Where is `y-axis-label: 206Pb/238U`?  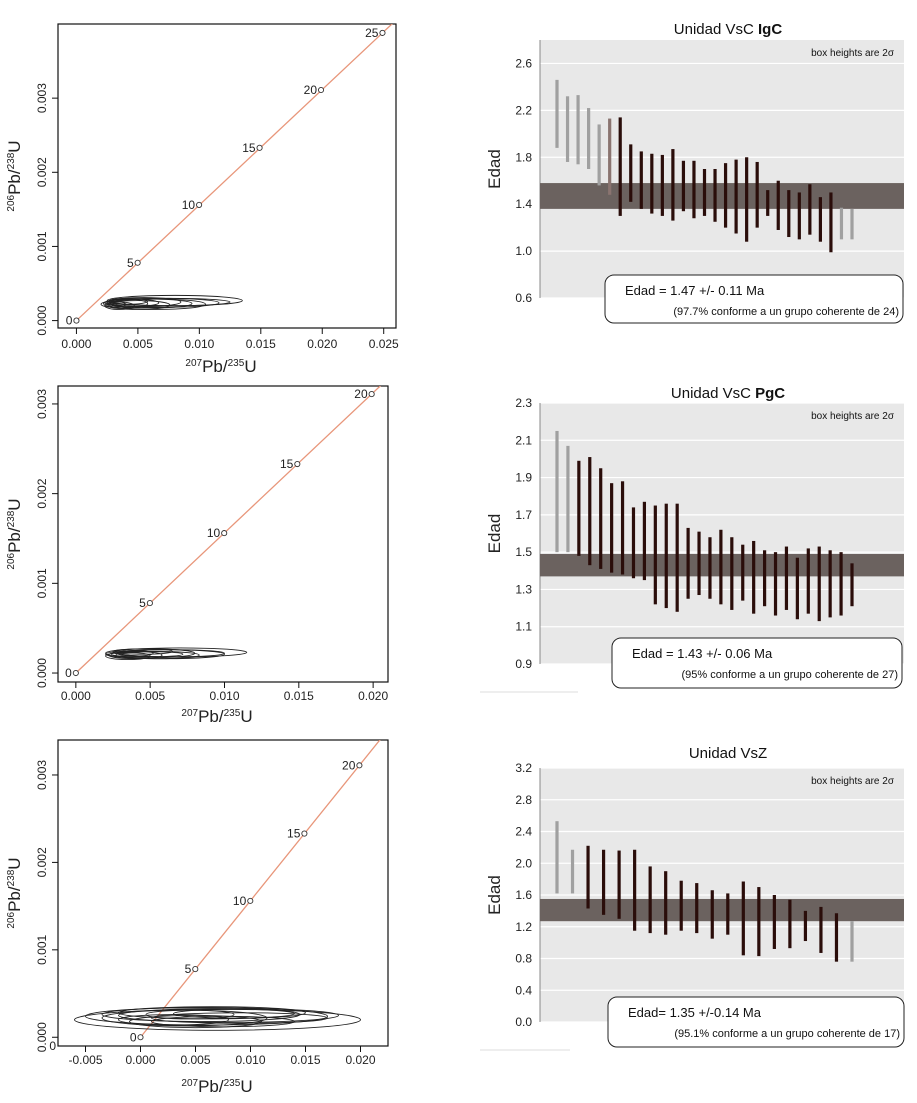
y-axis-label: 206Pb/238U is located at coordinates (14, 533).